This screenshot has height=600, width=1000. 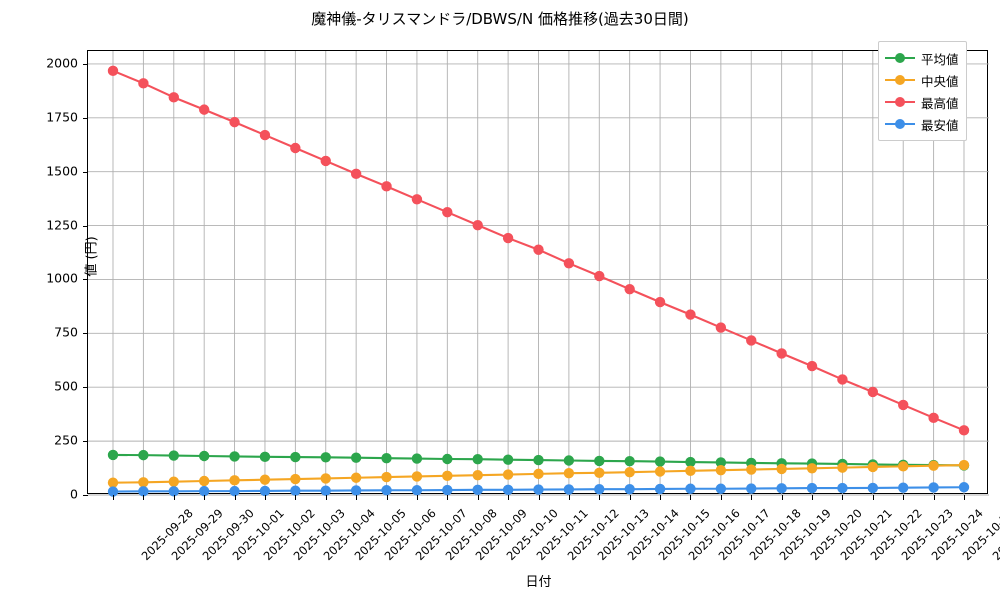 I want to click on legend-item: 中央値, so click(x=922, y=80).